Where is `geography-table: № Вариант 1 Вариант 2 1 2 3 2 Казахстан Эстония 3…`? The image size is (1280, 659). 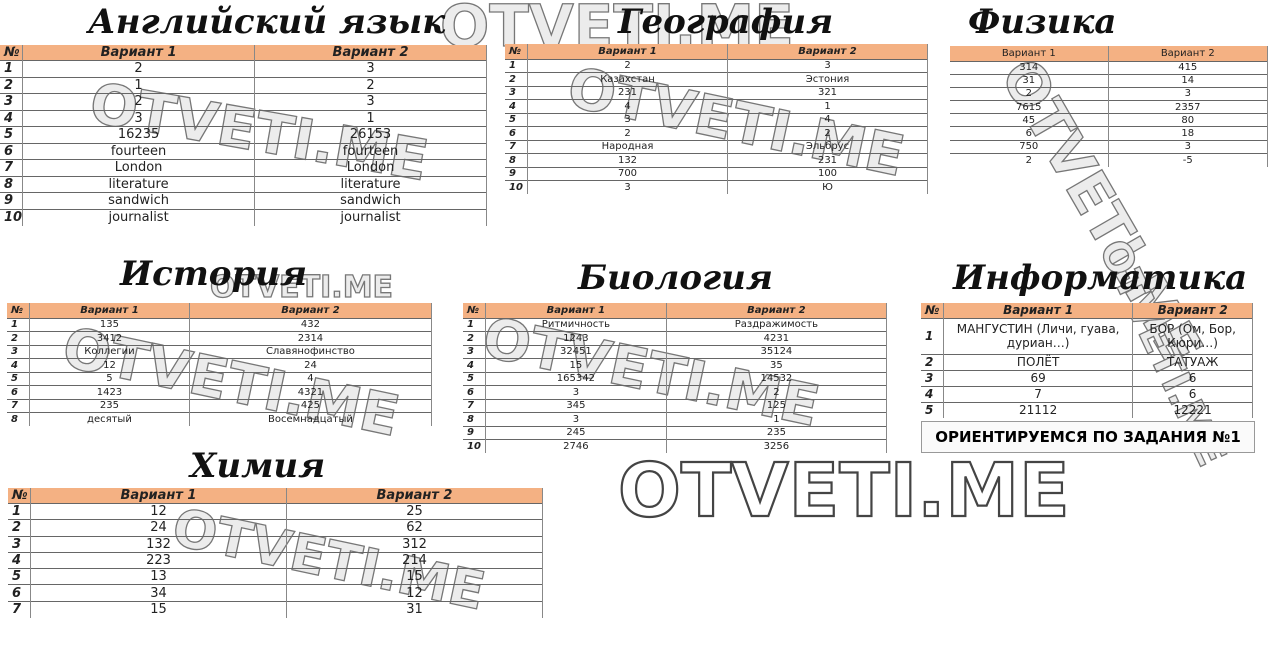
geography-table: № Вариант 1 Вариант 2 1 2 3 2 Казахстан Эстония 3… is located at coordinates (716, 119).